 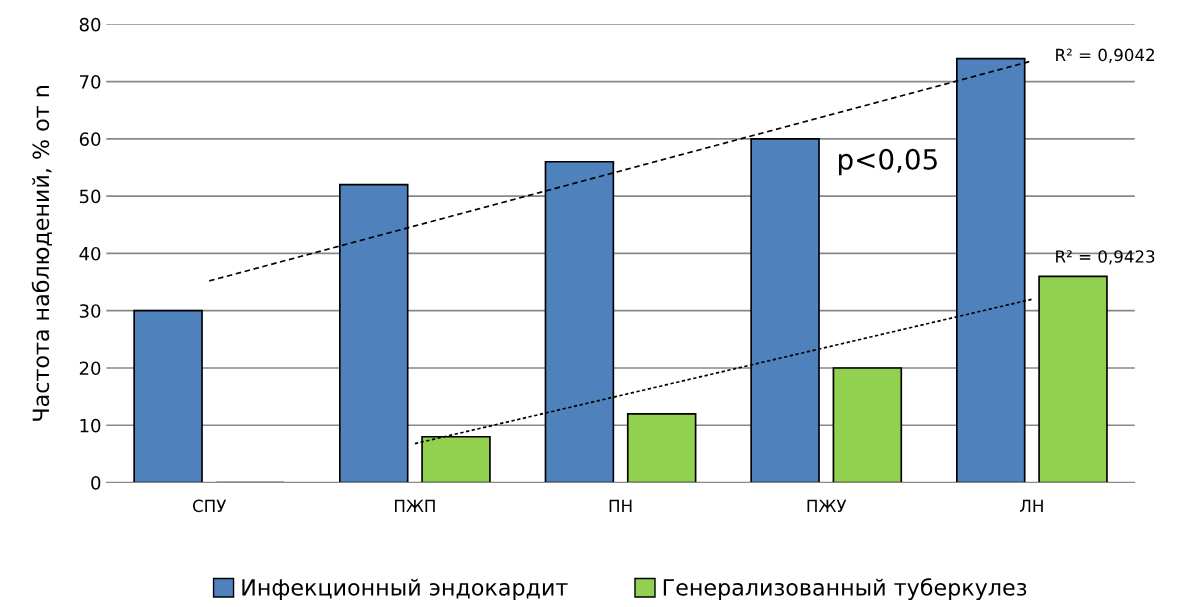 I want to click on x-tick-label: СПУ, so click(x=209, y=506).